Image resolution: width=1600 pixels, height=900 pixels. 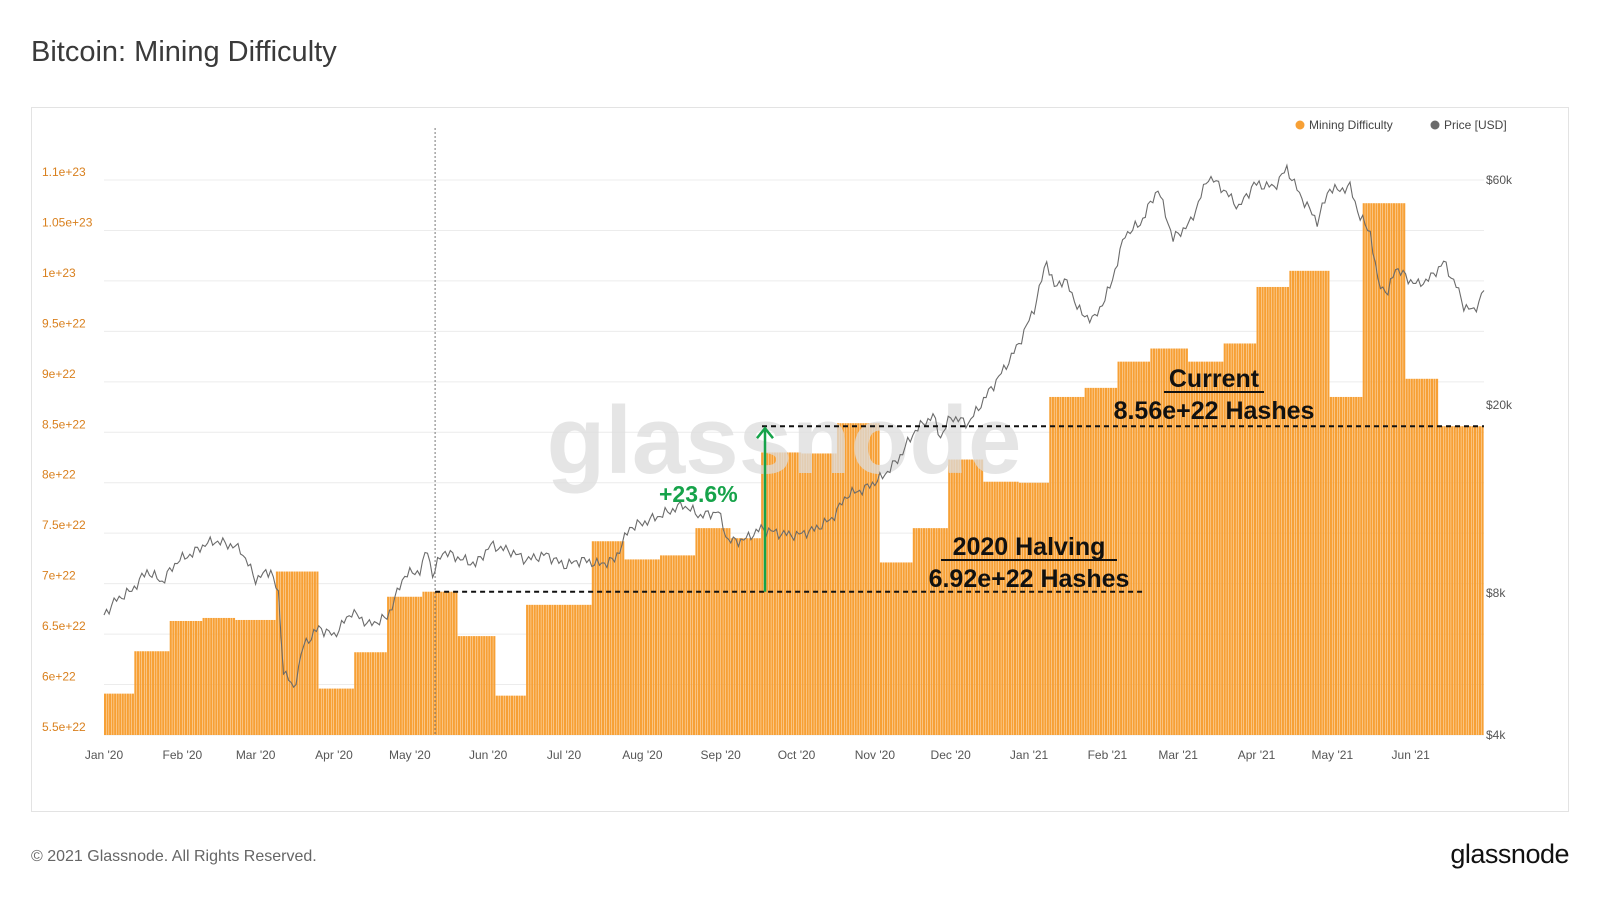 I want to click on legend-label-mining-difficulty: Mining Difficulty, so click(x=1351, y=125).